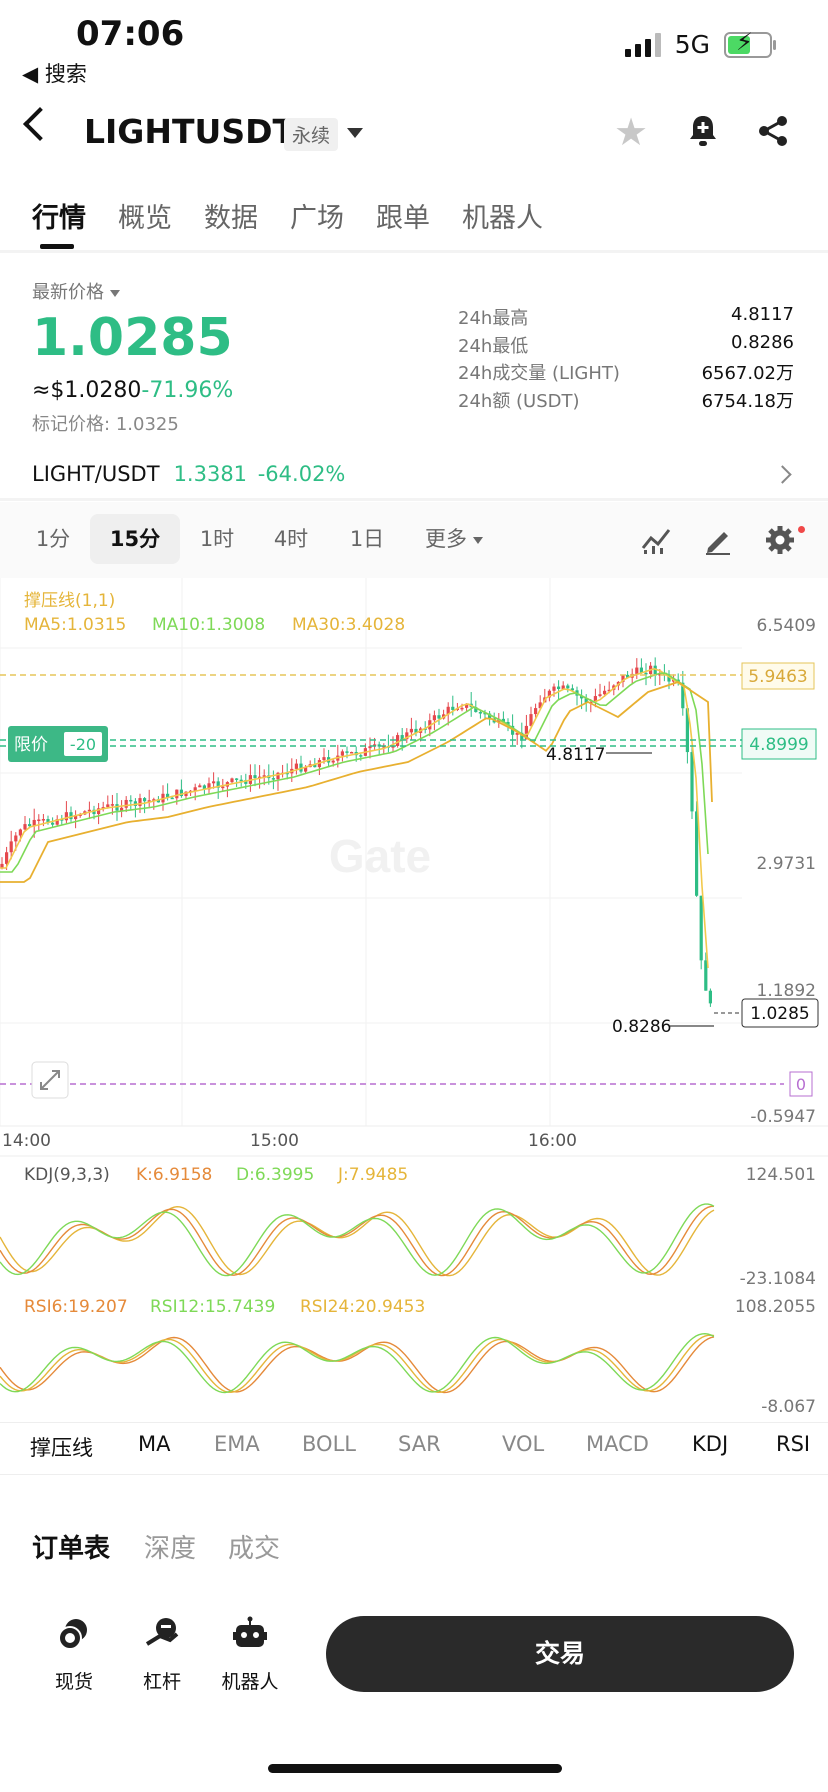 The image size is (828, 1792). I want to click on chevron-right-icon, so click(782, 474).